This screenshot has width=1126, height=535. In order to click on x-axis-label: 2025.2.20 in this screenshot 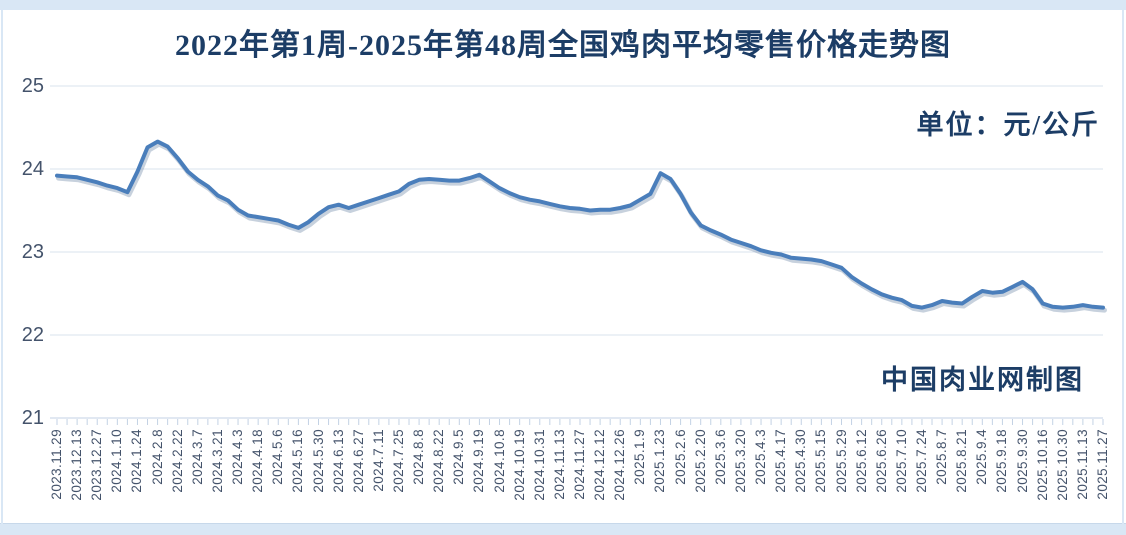, I will do `click(700, 461)`.